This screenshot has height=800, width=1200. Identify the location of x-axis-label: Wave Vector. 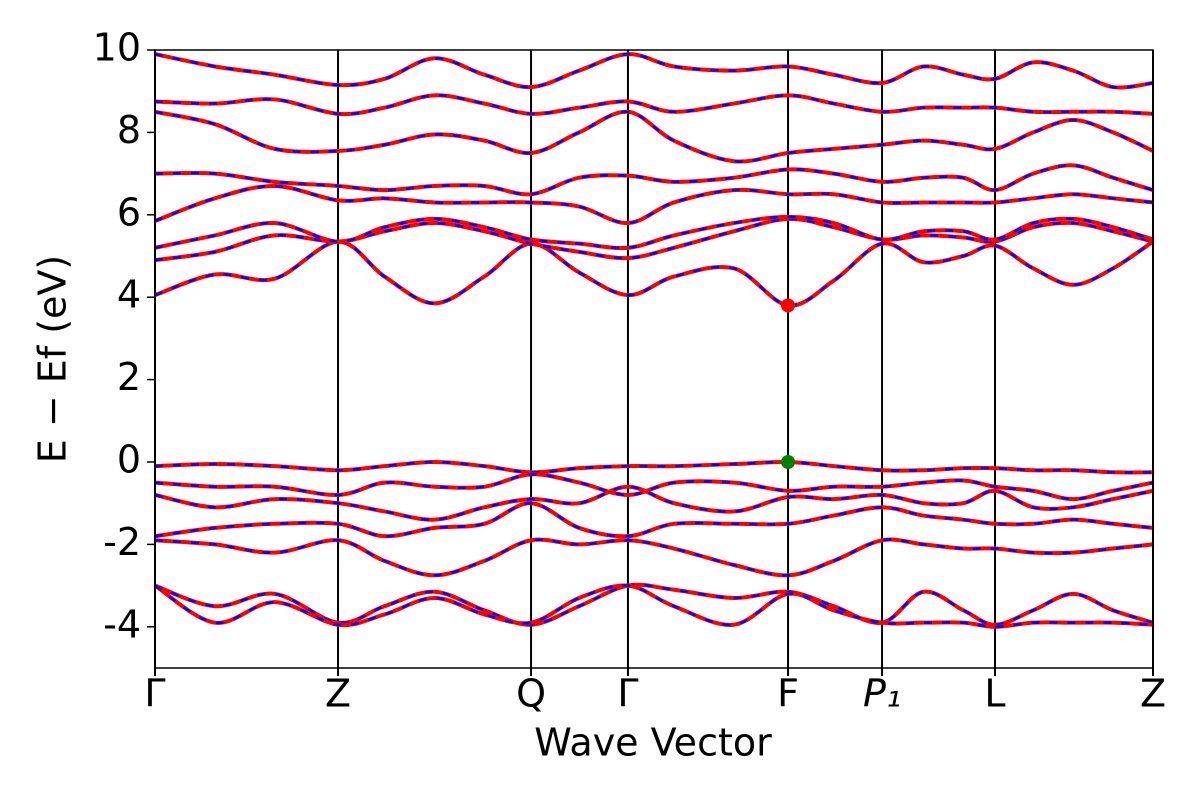
(653, 743).